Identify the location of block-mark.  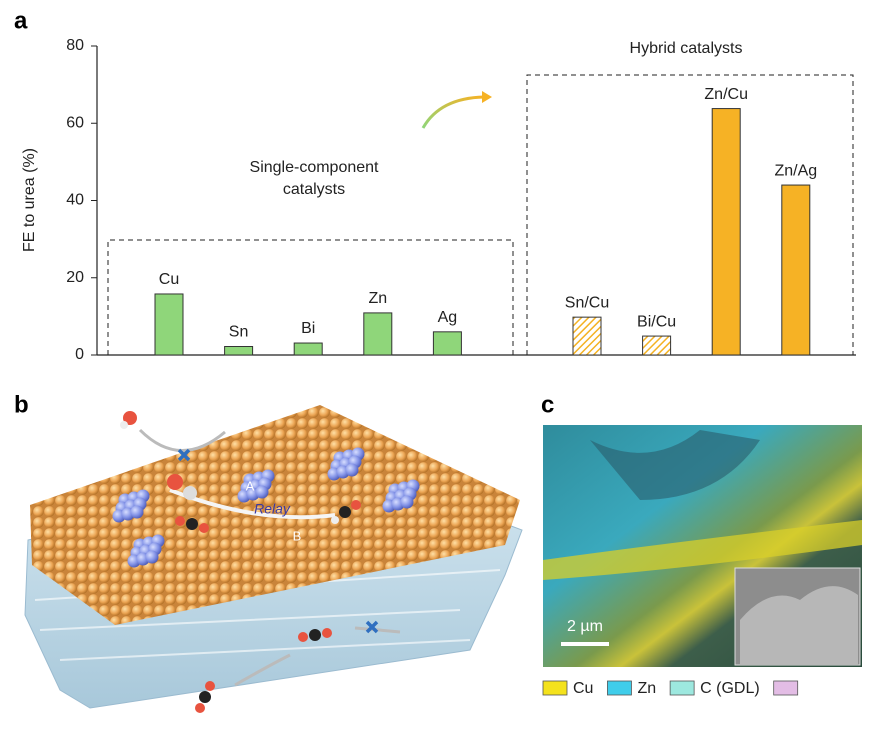
(278, 541).